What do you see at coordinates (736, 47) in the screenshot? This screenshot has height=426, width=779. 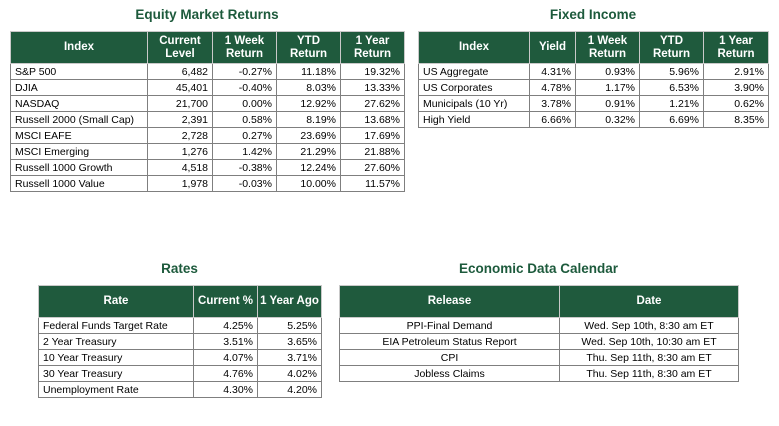 I see `fi-header-1-year-return: 1 Year Return` at bounding box center [736, 47].